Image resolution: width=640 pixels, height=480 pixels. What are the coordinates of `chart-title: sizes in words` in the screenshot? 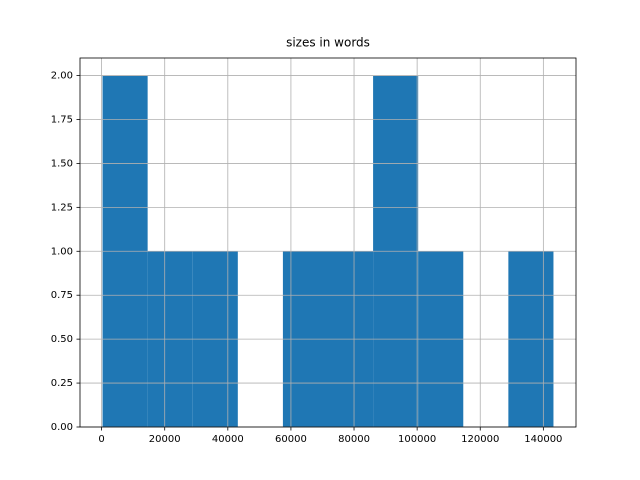 It's located at (328, 43).